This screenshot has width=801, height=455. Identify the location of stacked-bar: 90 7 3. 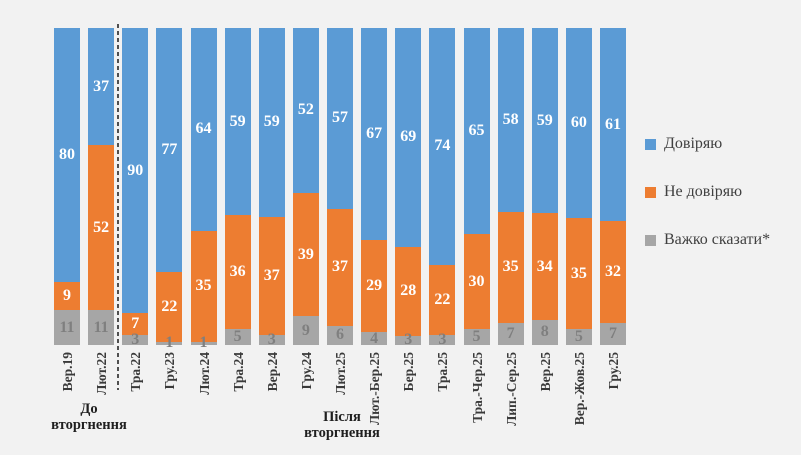
(135, 188).